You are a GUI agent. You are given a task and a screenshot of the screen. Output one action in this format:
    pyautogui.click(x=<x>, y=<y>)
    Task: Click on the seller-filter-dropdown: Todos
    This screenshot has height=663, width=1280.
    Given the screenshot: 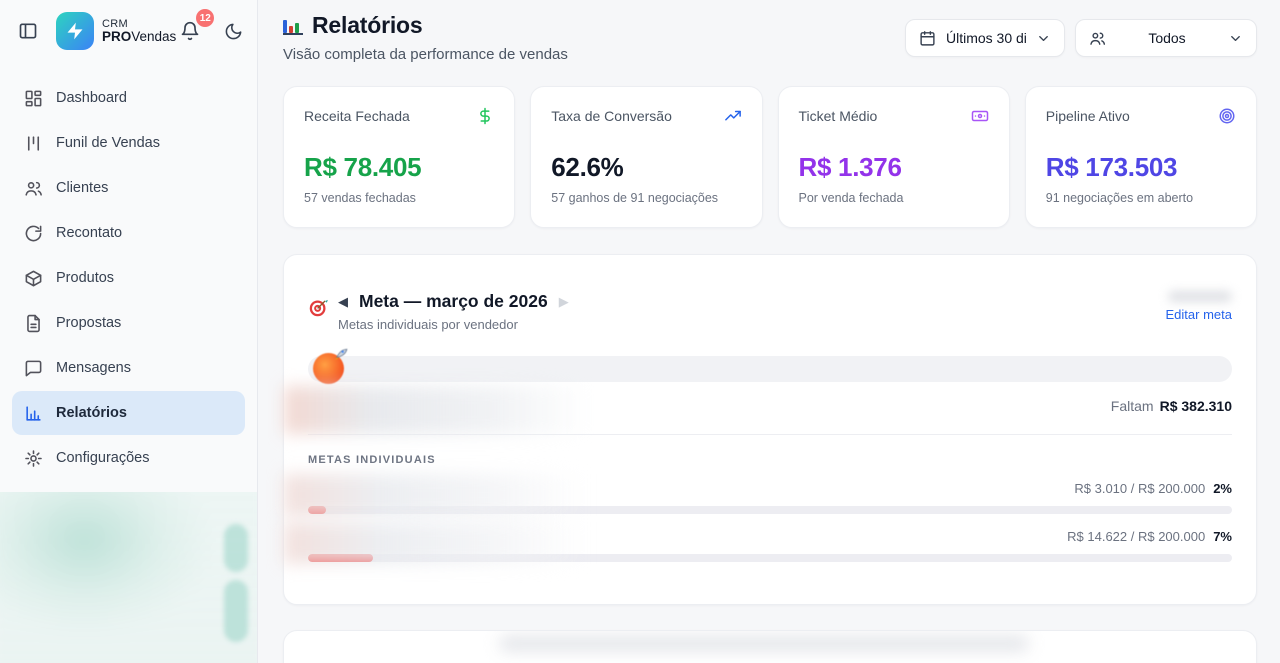 What is the action you would take?
    pyautogui.click(x=1166, y=38)
    